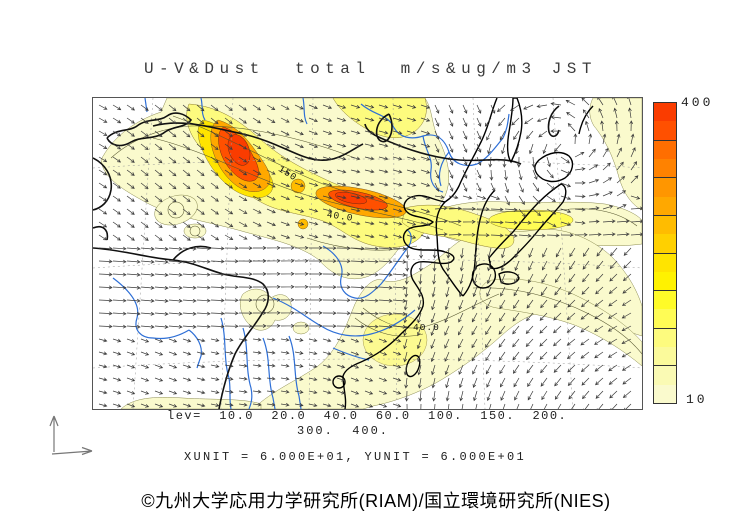  Describe the element at coordinates (54, 433) in the screenshot. I see `y-axis-arrow` at that location.